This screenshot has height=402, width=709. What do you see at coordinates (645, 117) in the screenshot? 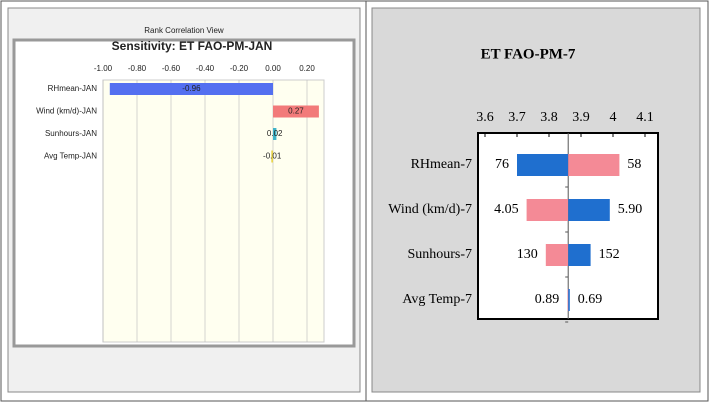
I see `x-tick-label: 4.1` at bounding box center [645, 117].